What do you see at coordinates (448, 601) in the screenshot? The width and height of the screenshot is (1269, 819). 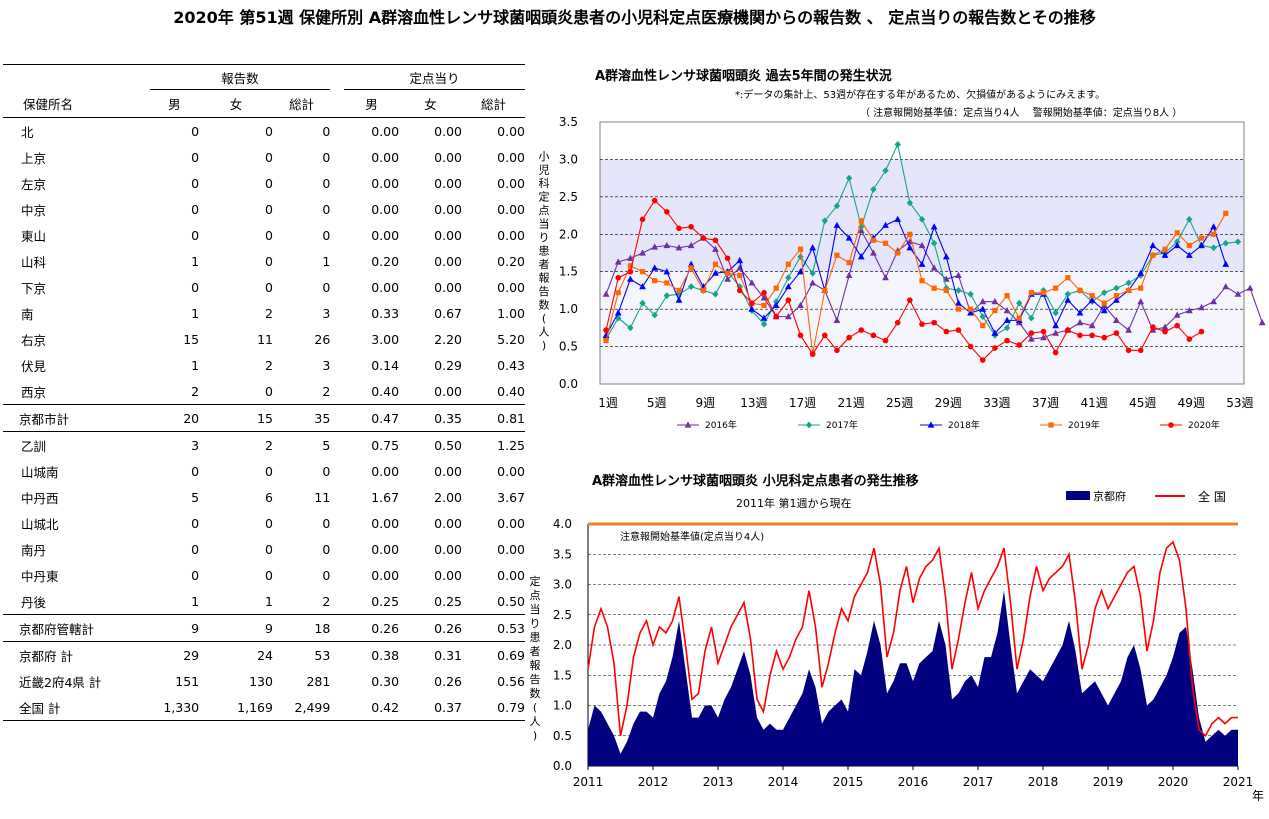 I see `cell-female-rate: 0.25` at bounding box center [448, 601].